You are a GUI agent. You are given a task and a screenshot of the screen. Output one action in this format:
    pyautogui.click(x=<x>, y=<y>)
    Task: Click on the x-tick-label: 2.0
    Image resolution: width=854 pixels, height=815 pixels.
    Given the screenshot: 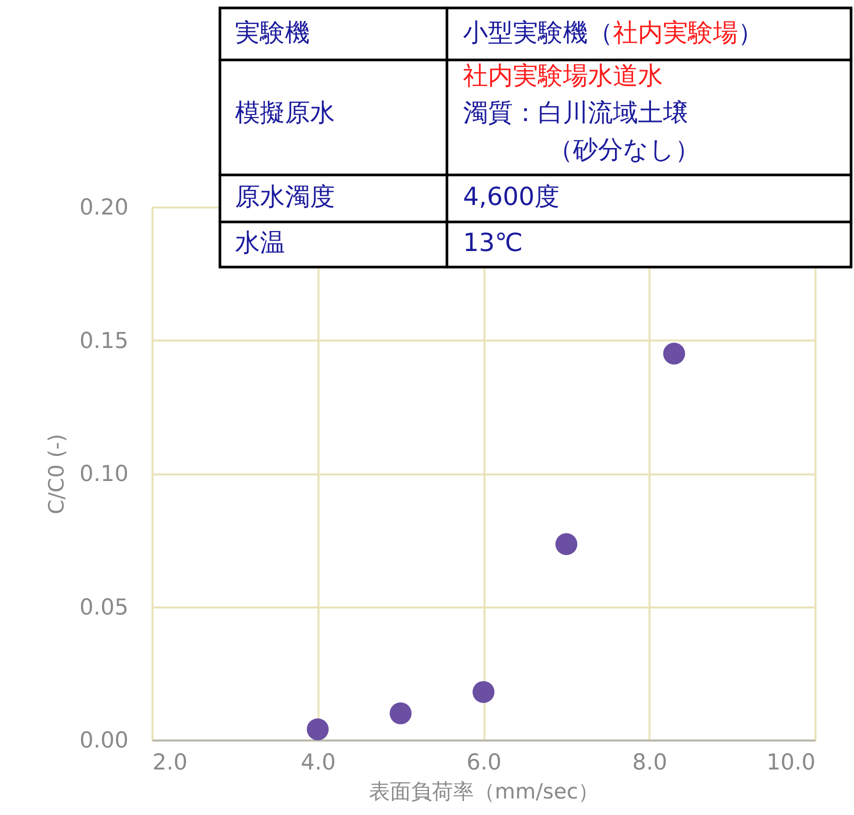 What is the action you would take?
    pyautogui.click(x=170, y=763)
    